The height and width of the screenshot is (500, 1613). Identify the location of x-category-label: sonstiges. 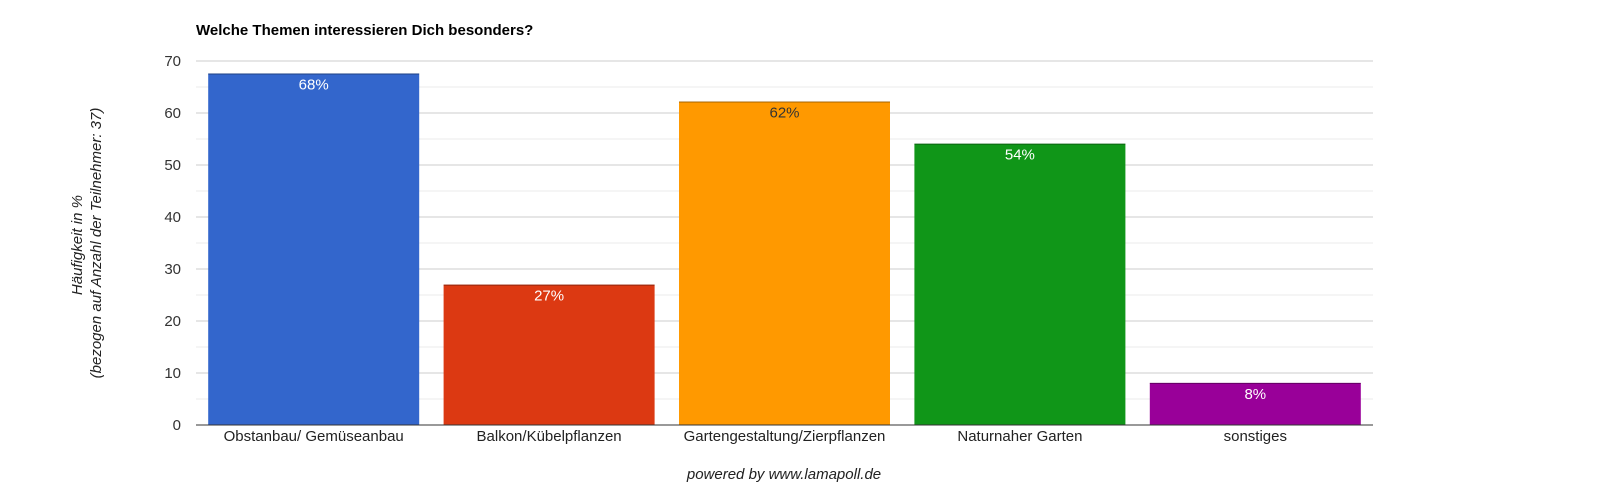
(1255, 436).